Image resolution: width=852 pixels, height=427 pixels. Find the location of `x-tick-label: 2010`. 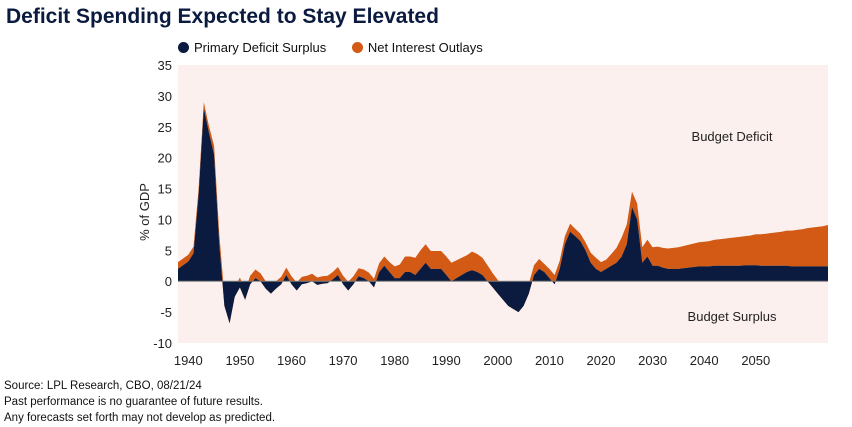

x-tick-label: 2010 is located at coordinates (549, 360).